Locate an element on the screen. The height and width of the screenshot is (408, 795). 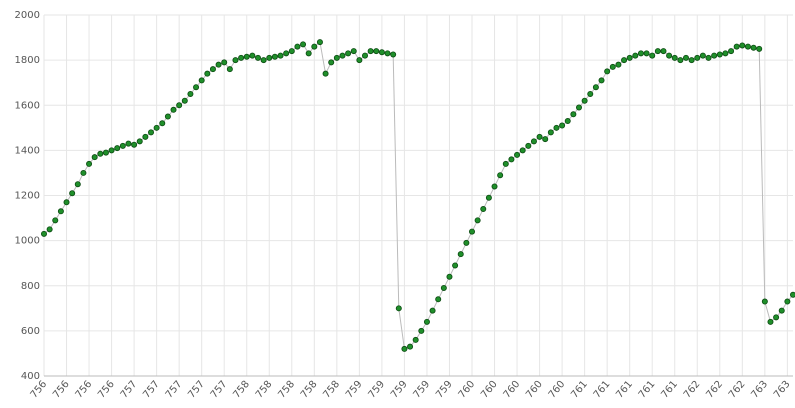
y-tick-label: 400 is located at coordinates (30, 376).